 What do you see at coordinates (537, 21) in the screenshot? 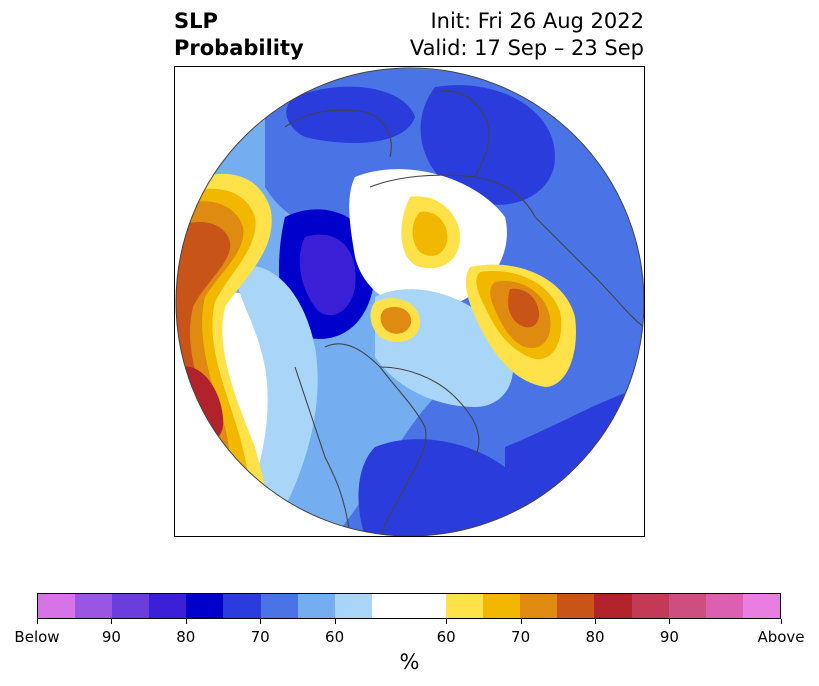
I see `init-date: Init: Fri 26 Aug 2022` at bounding box center [537, 21].